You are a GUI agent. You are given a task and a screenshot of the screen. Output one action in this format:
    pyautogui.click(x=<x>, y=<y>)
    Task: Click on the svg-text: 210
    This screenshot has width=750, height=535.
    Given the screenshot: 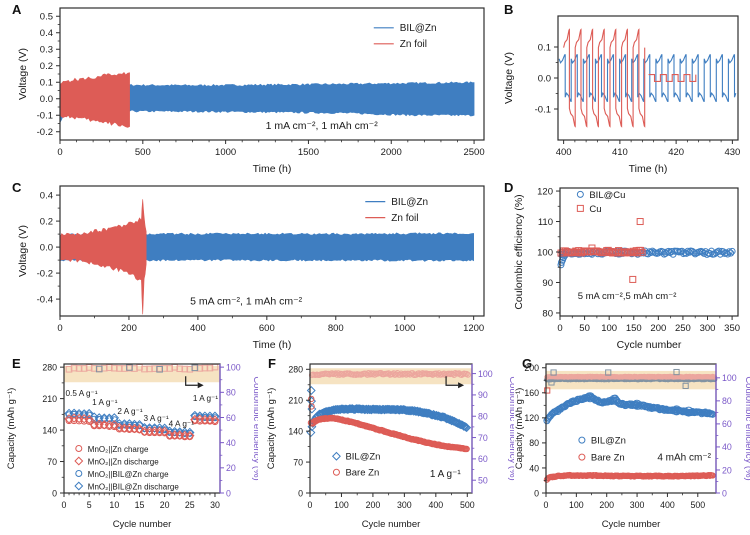 What is the action you would take?
    pyautogui.click(x=295, y=401)
    